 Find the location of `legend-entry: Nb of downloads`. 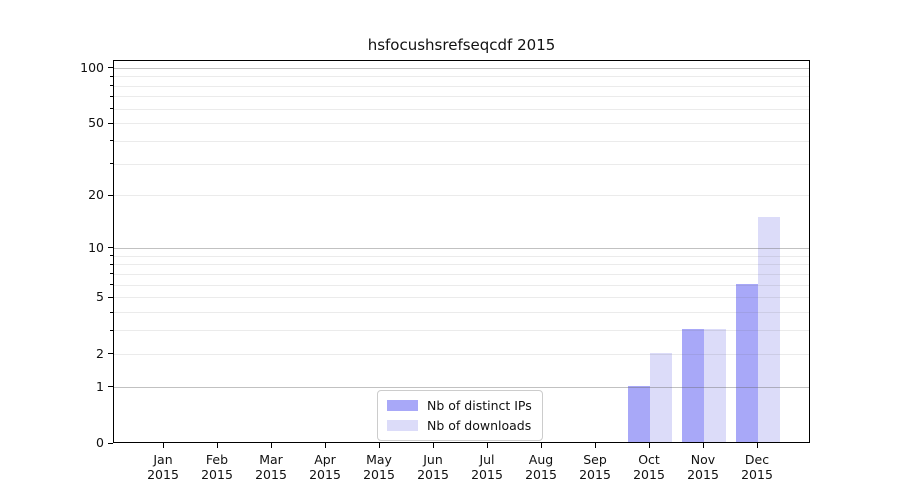

legend-entry: Nb of downloads is located at coordinates (459, 425).